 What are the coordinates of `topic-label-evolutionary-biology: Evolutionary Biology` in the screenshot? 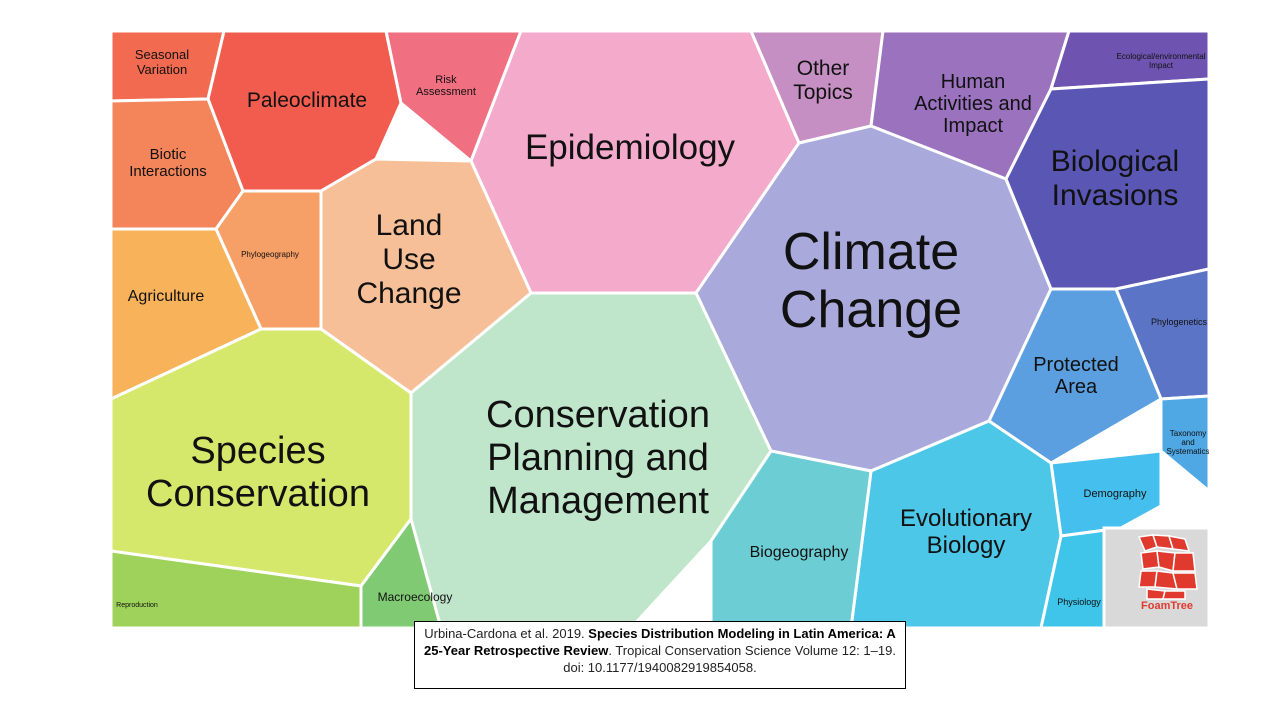 It's located at (966, 532).